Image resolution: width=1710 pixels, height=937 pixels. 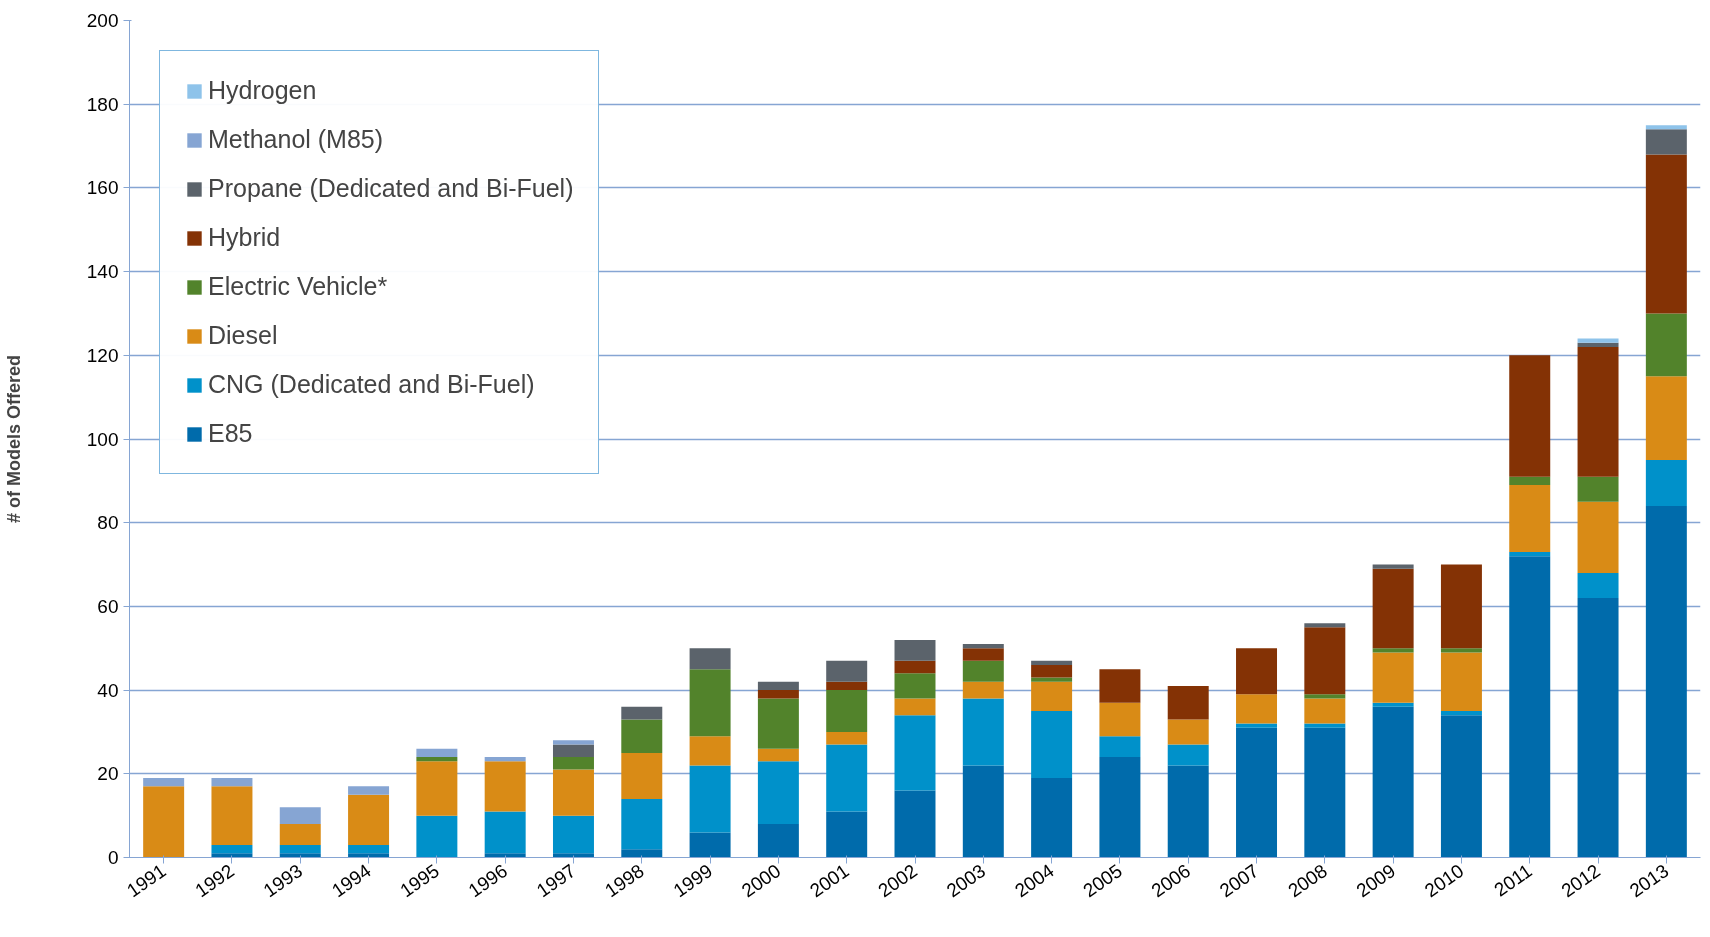 What do you see at coordinates (283, 880) in the screenshot?
I see `x-tick-label: 1993` at bounding box center [283, 880].